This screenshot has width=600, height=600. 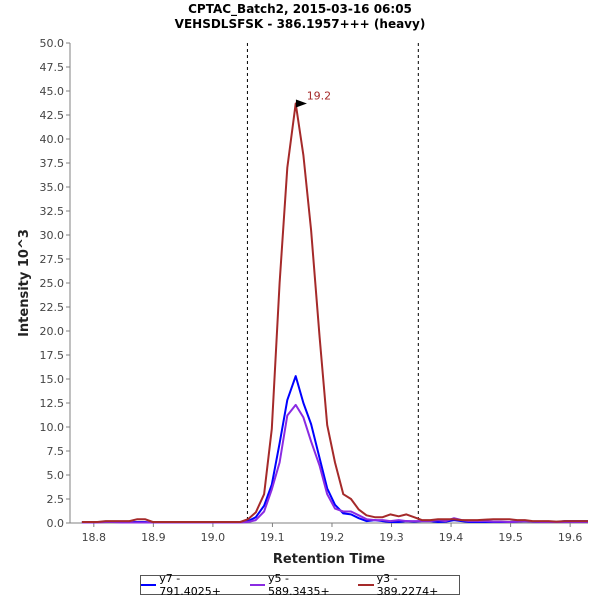 I want to click on chart-title: CPTAC_Batch2, 2015-03-16 06:05, so click(x=300, y=9).